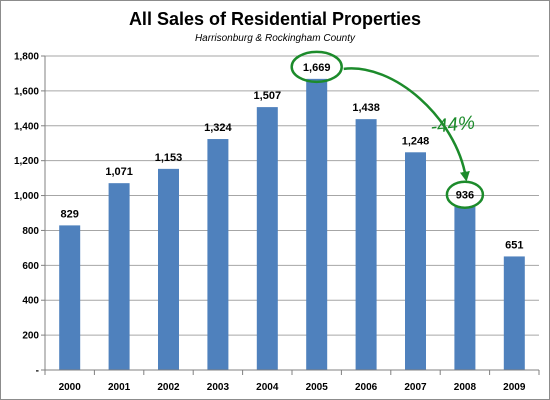 This screenshot has width=550, height=400. I want to click on annotation: -44%, so click(387, 129).